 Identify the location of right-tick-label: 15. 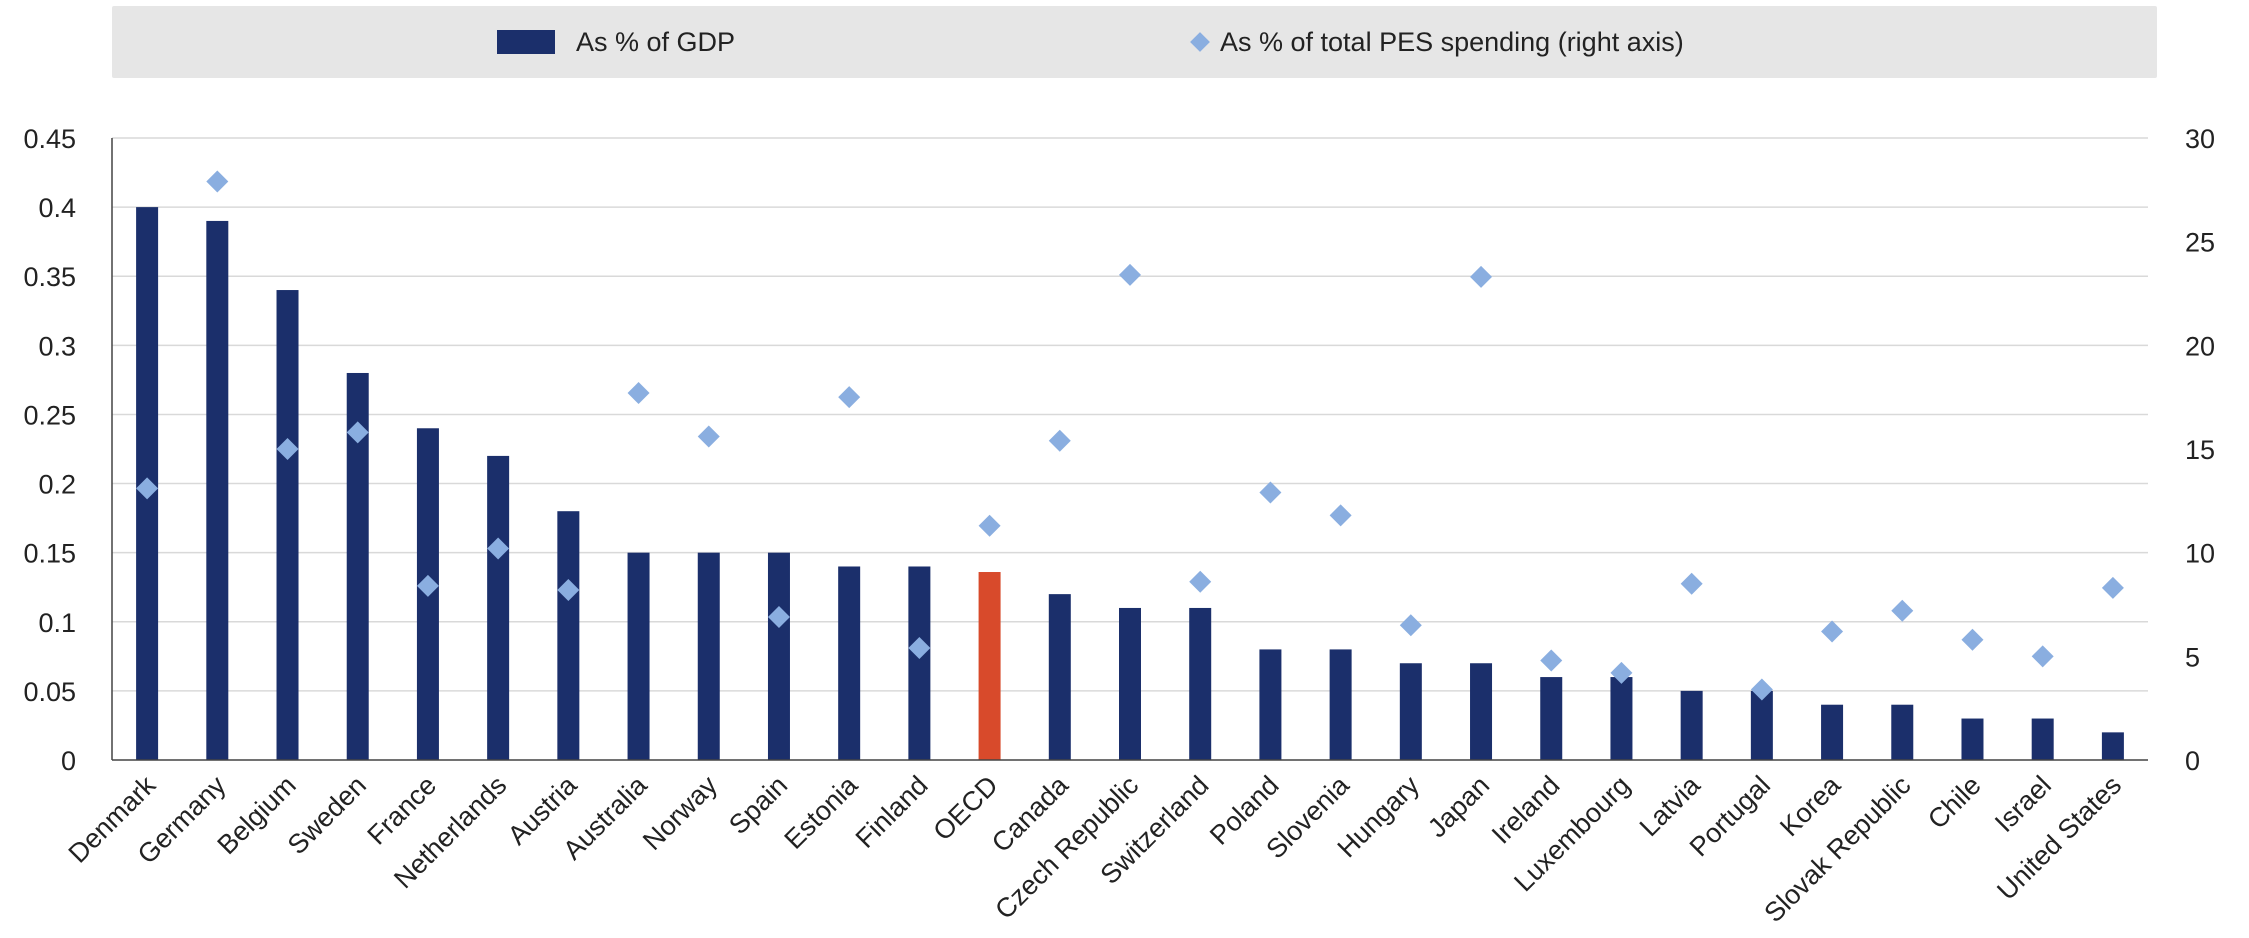
(2200, 450).